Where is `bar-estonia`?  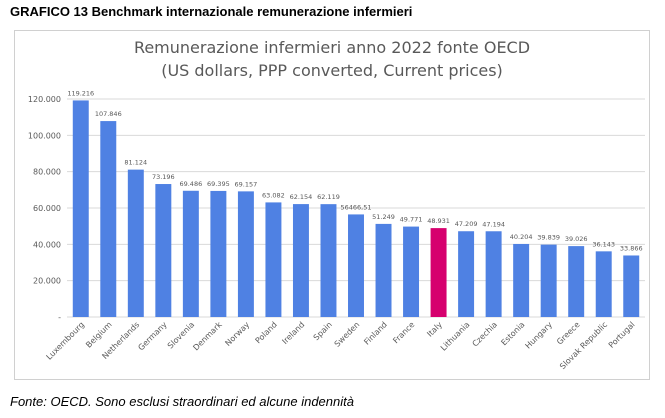
bar-estonia is located at coordinates (521, 280).